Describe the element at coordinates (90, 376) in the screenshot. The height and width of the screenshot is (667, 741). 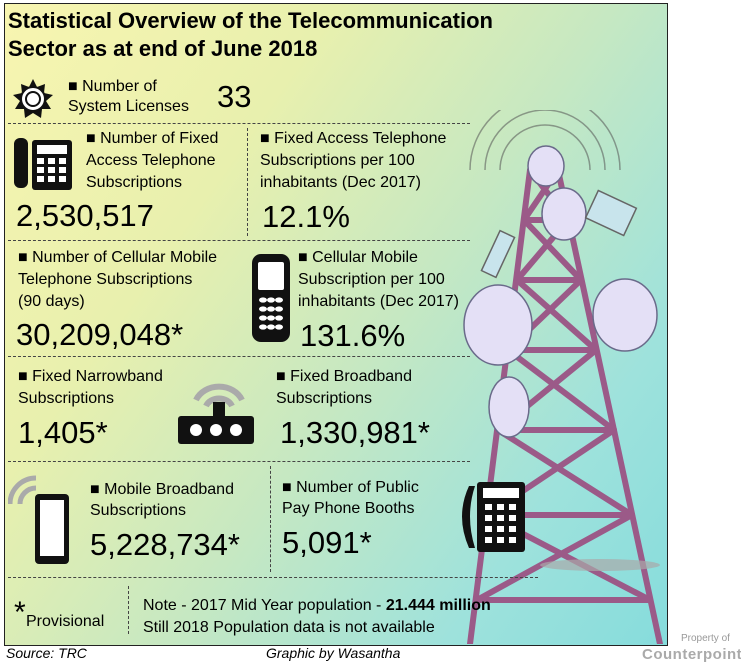
I see `narrowband-label-1: ■ Fixed Narrowband` at that location.